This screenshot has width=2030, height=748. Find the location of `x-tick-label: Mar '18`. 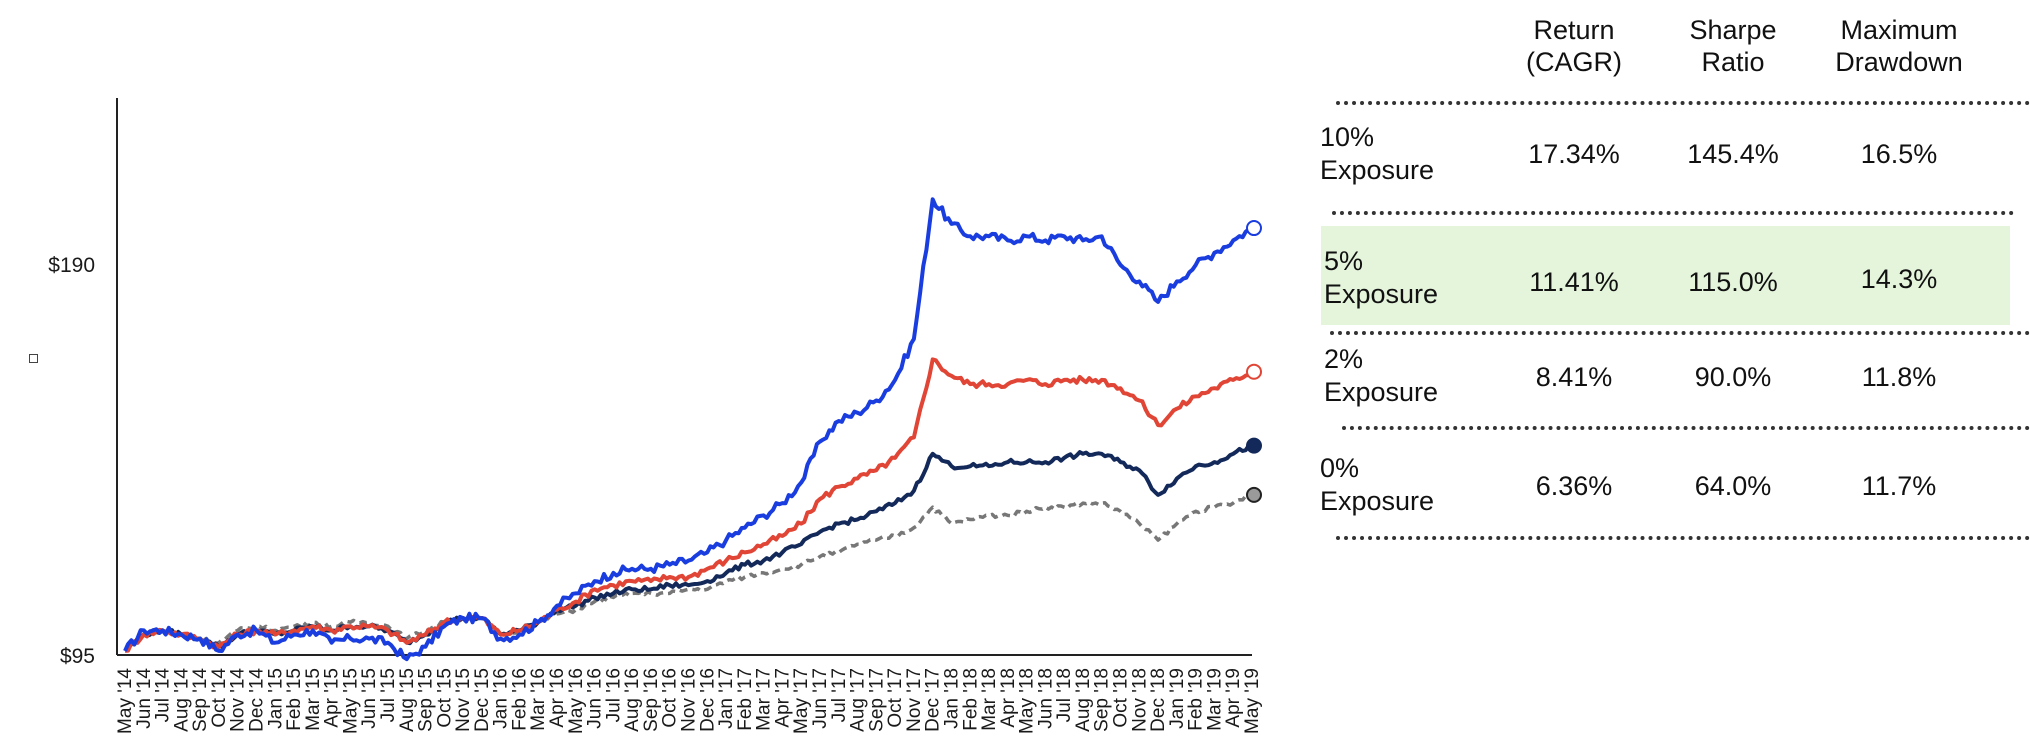

x-tick-label: Mar '18 is located at coordinates (989, 699).